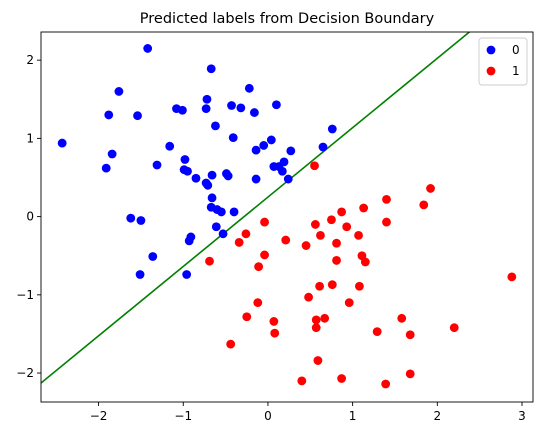 The image size is (546, 439). Describe the element at coordinates (516, 71) in the screenshot. I see `legend-label-class-1: 1` at that location.